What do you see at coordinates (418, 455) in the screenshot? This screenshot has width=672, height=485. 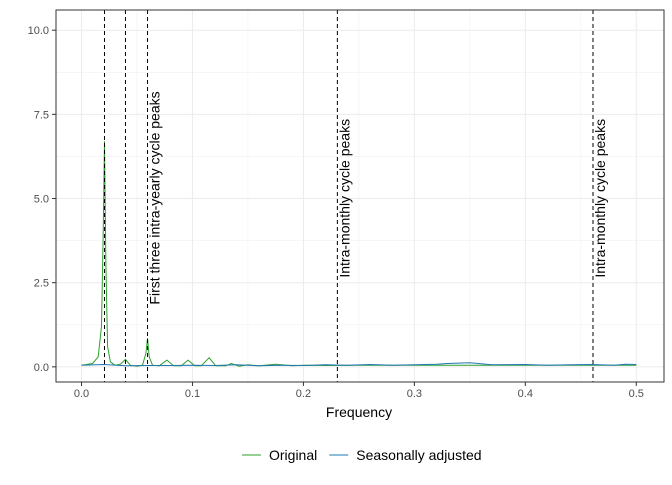 I see `legend-label: Seasonally adjusted` at bounding box center [418, 455].